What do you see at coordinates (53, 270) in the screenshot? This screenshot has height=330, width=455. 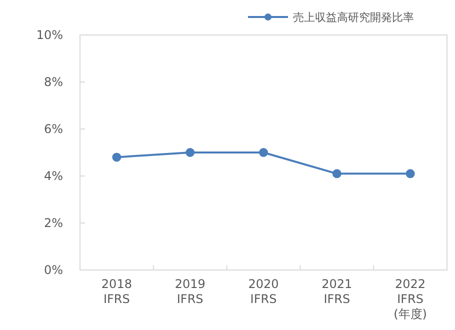 I see `y-tick-label: 0%` at bounding box center [53, 270].